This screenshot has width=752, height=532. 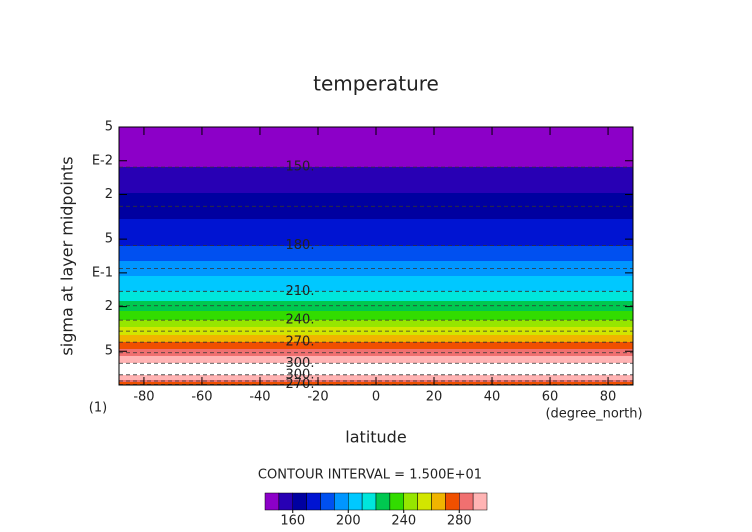 I want to click on colorbar-tick-label: 160, so click(x=292, y=521).